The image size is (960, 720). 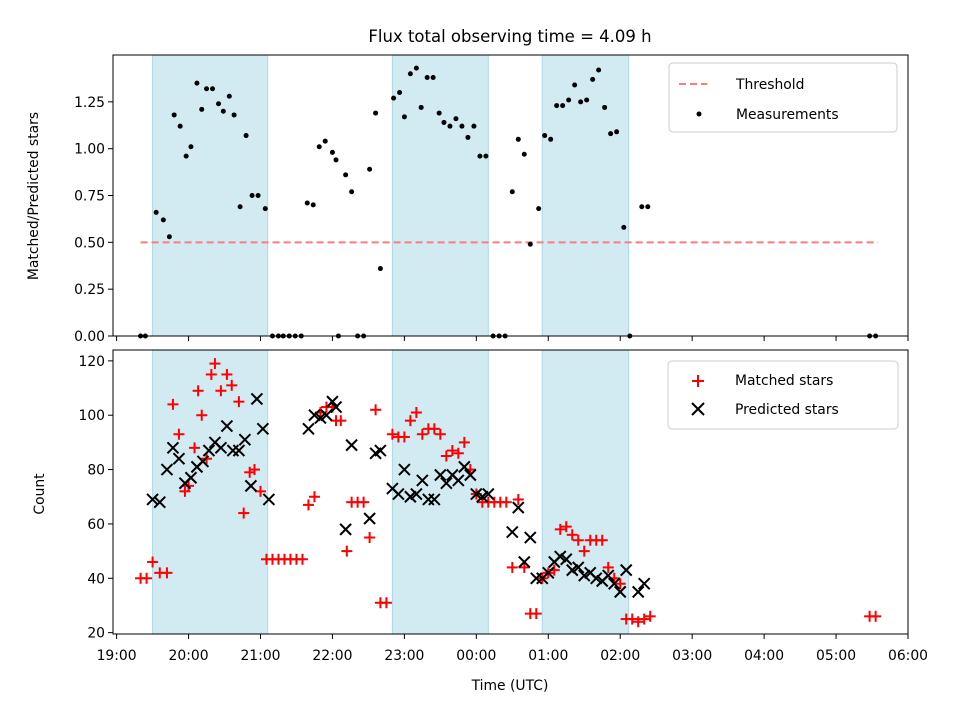 I want to click on x-tick-label: 02:00, so click(x=620, y=656).